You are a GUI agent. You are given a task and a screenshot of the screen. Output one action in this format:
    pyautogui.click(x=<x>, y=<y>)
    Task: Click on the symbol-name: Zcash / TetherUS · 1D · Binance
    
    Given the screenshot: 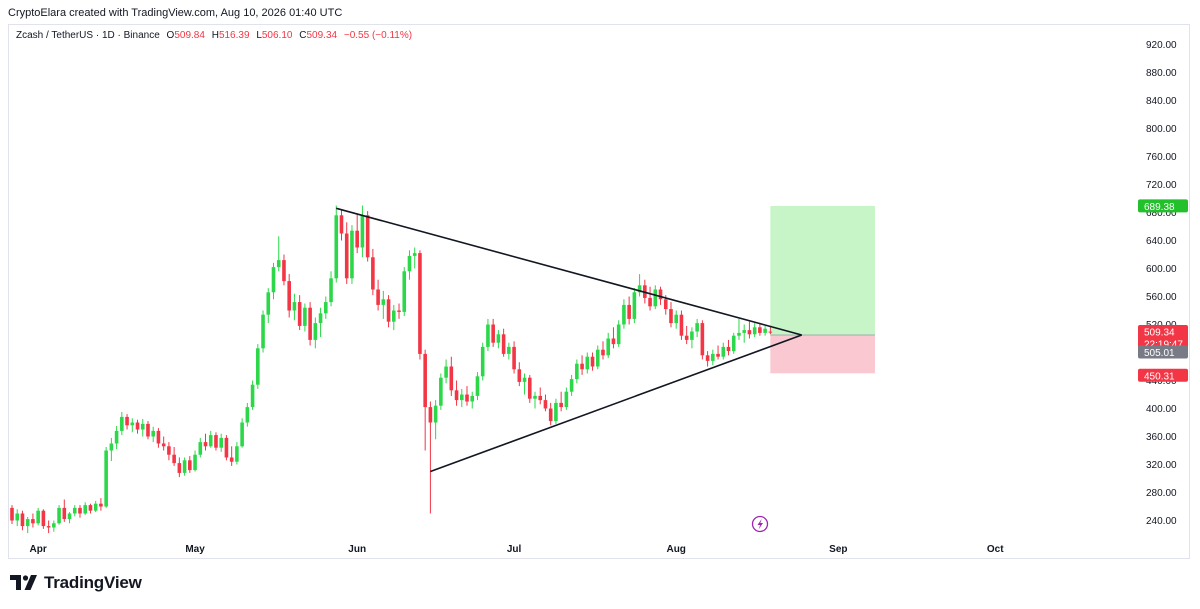 What is the action you would take?
    pyautogui.click(x=88, y=35)
    